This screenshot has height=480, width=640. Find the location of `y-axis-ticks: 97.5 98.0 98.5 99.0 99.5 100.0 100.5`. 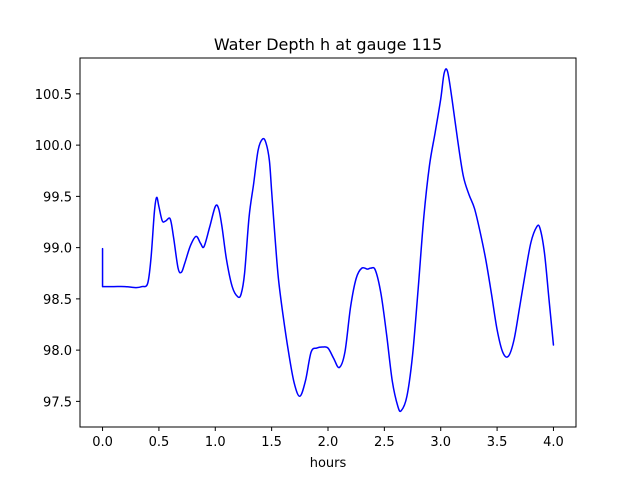

y-axis-ticks: 97.5 98.0 98.5 99.0 99.5 100.0 100.5 is located at coordinates (57, 249).